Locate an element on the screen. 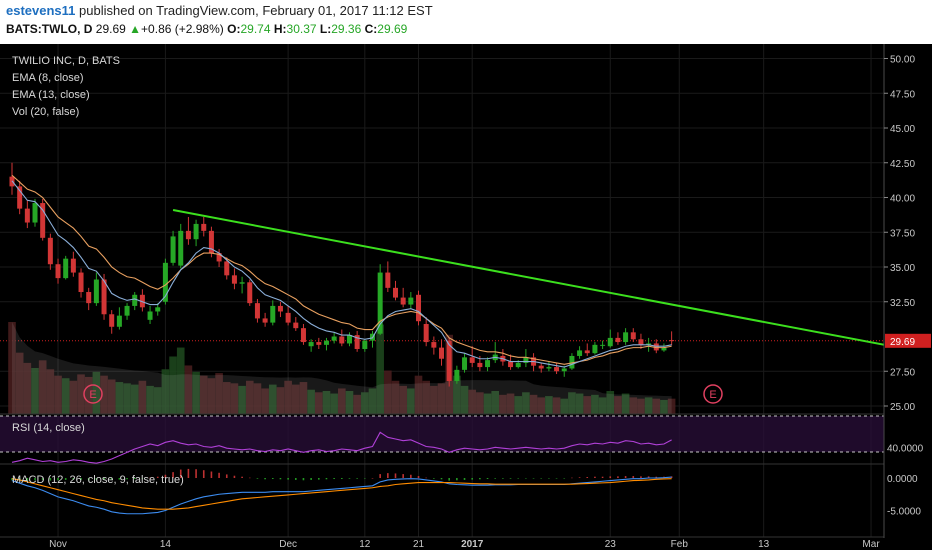 The height and width of the screenshot is (555, 932). price-tick-label: 35.00 is located at coordinates (902, 268).